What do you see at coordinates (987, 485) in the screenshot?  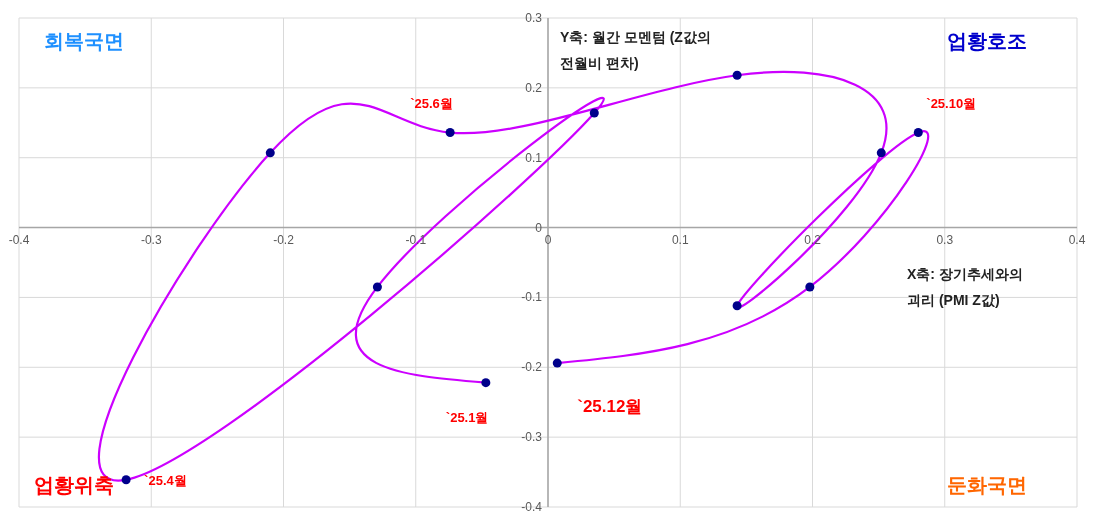 I see `annotation: 둔화국면` at bounding box center [987, 485].